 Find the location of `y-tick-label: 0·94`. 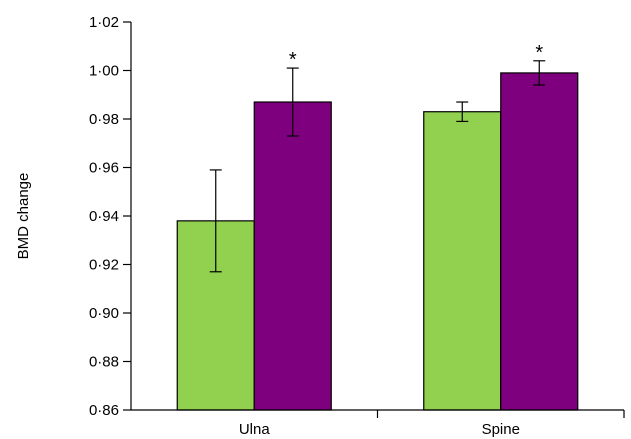

y-tick-label: 0·94 is located at coordinates (104, 216).